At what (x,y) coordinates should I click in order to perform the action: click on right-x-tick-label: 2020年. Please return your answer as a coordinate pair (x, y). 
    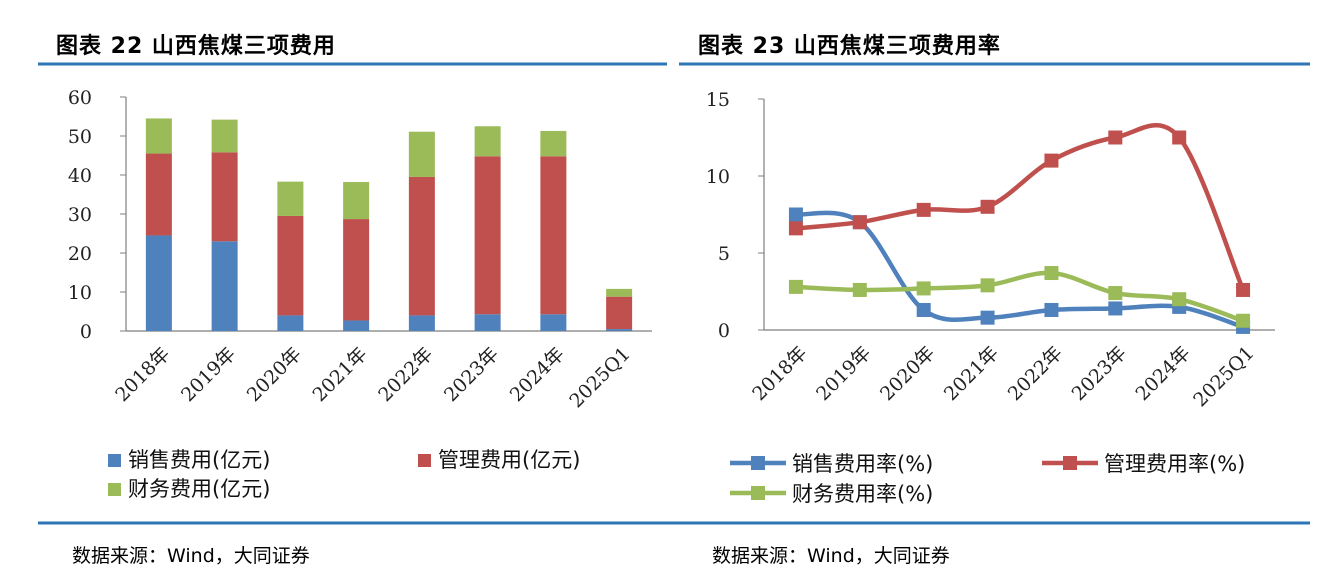
    Looking at the image, I should click on (907, 373).